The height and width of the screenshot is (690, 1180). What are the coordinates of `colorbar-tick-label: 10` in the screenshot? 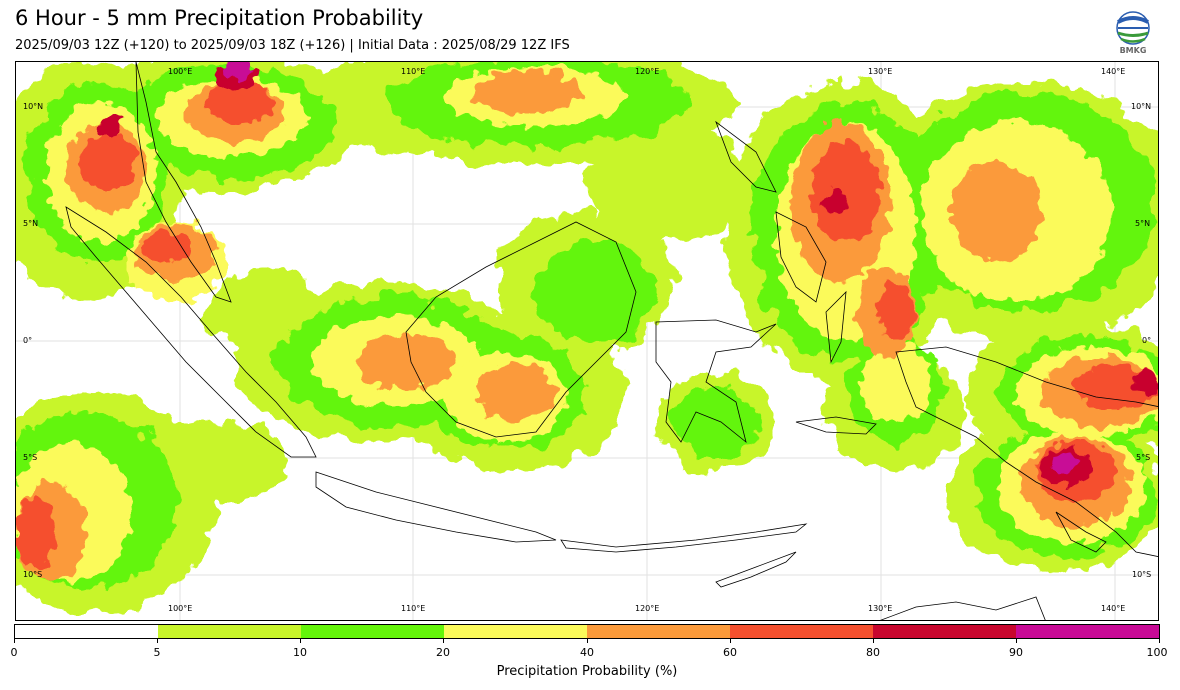 It's located at (300, 652).